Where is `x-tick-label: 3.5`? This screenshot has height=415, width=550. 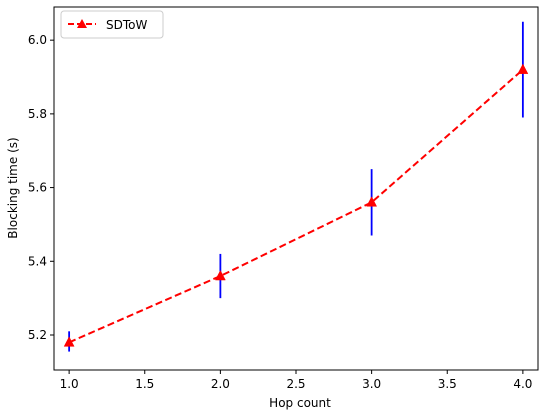
x-tick-label: 3.5 is located at coordinates (447, 384).